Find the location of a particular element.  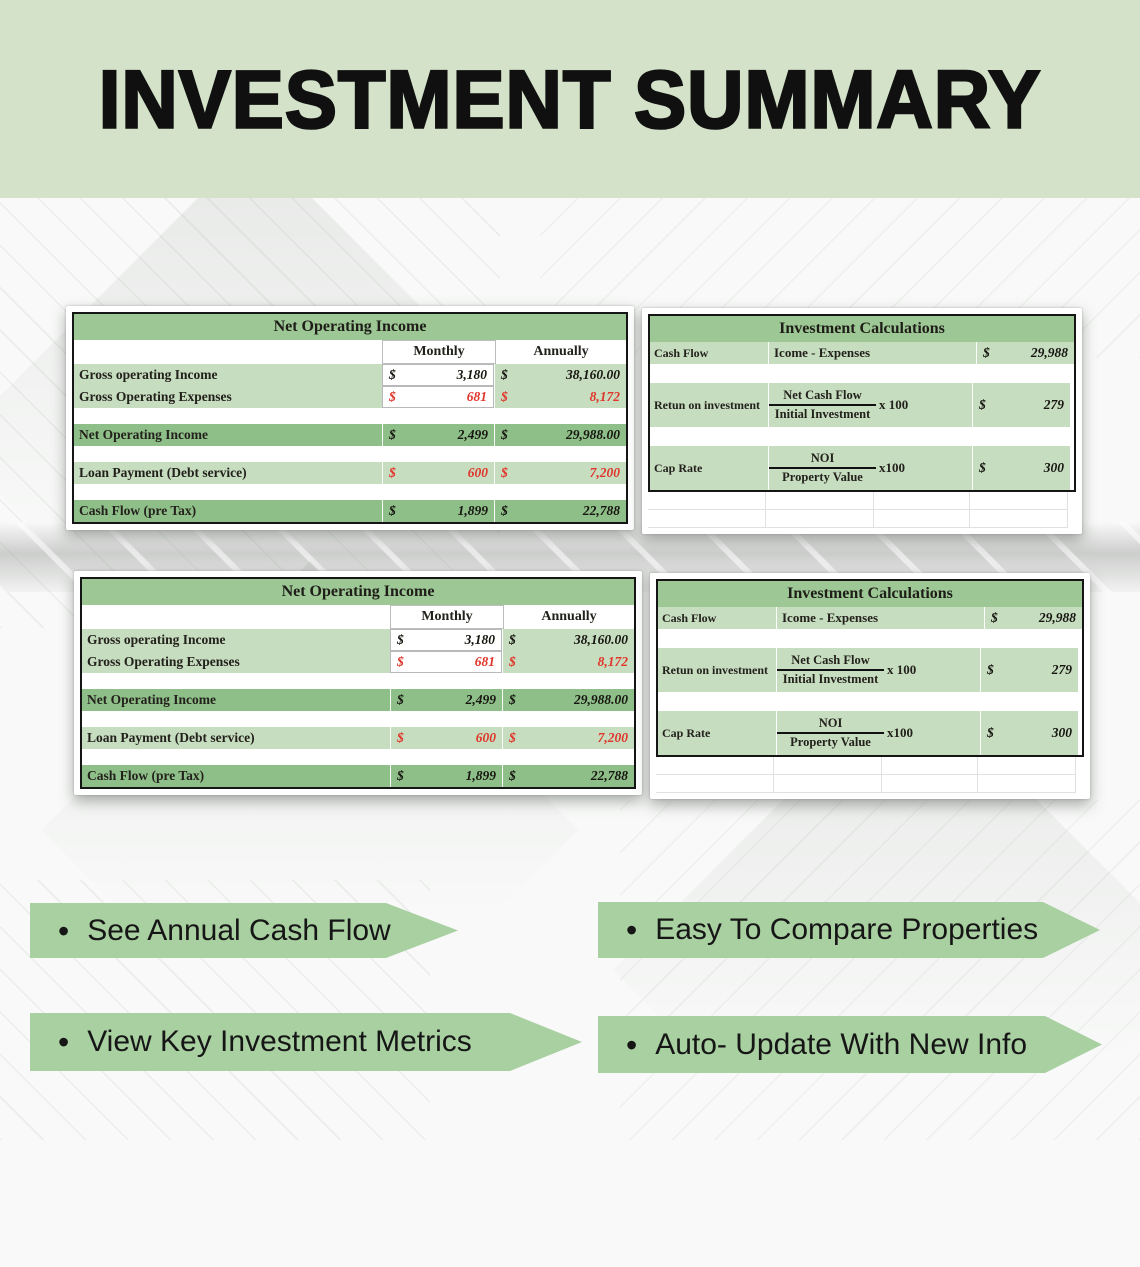

row-label: Net Operating Income is located at coordinates (228, 435).